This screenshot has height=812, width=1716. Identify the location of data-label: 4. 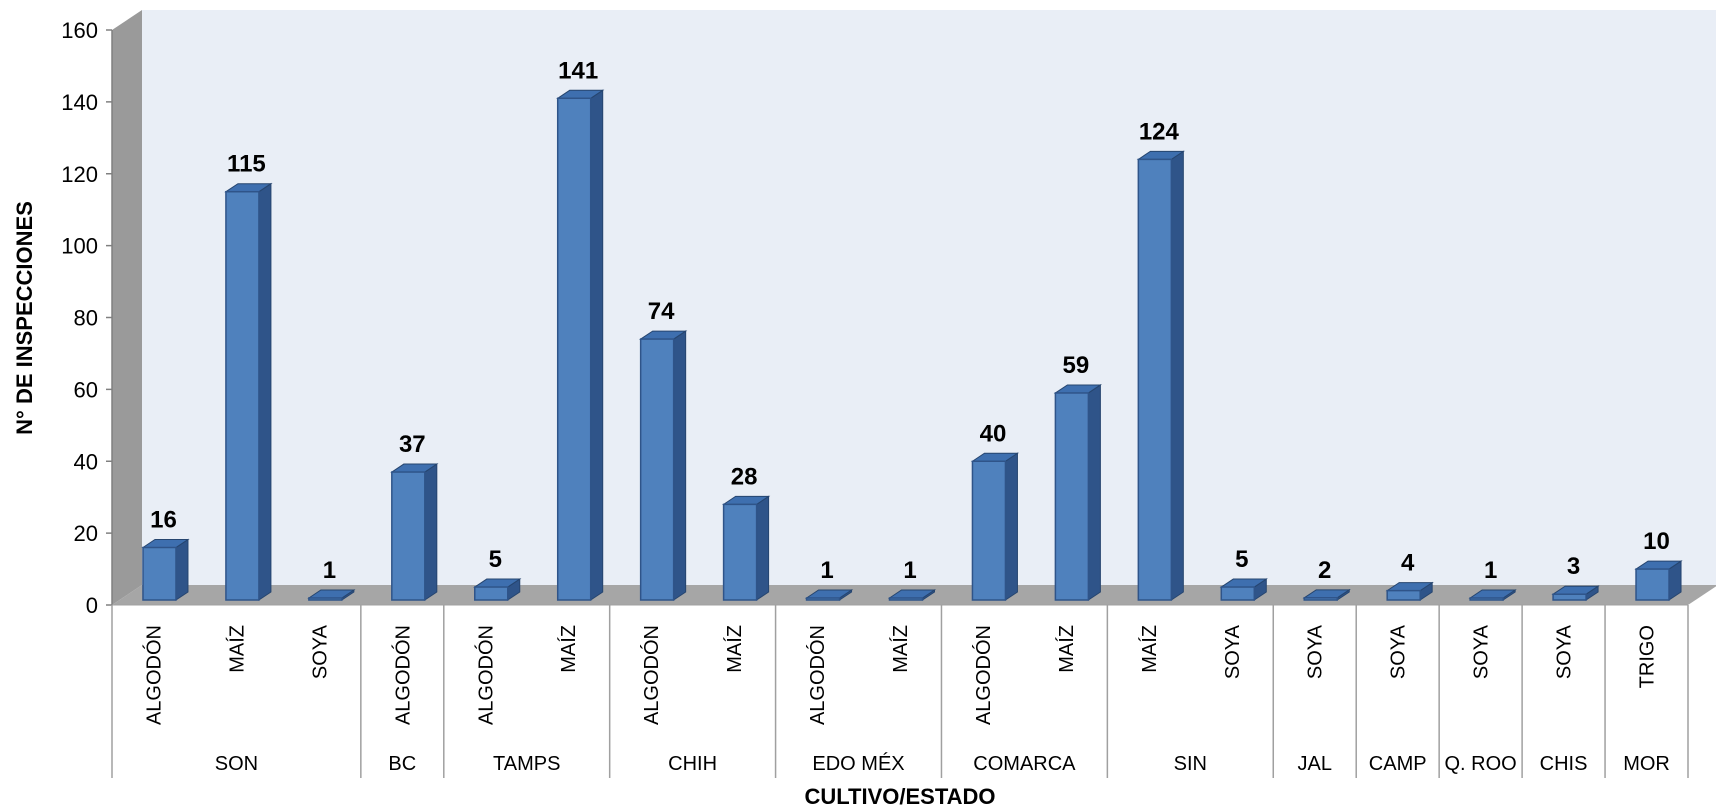
(1408, 563).